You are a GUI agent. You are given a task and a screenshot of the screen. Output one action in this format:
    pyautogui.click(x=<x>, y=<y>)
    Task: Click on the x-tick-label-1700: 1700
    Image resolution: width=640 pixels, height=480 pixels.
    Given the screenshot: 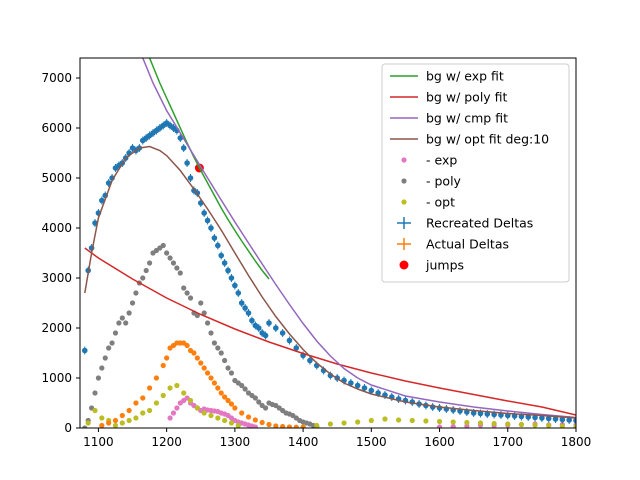 What is the action you would take?
    pyautogui.click(x=508, y=442)
    